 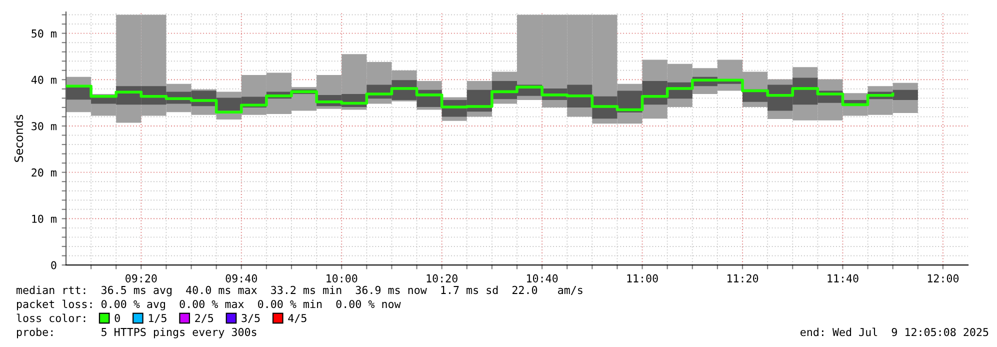 I want to click on x-tick-label: 11:00, so click(x=642, y=278).